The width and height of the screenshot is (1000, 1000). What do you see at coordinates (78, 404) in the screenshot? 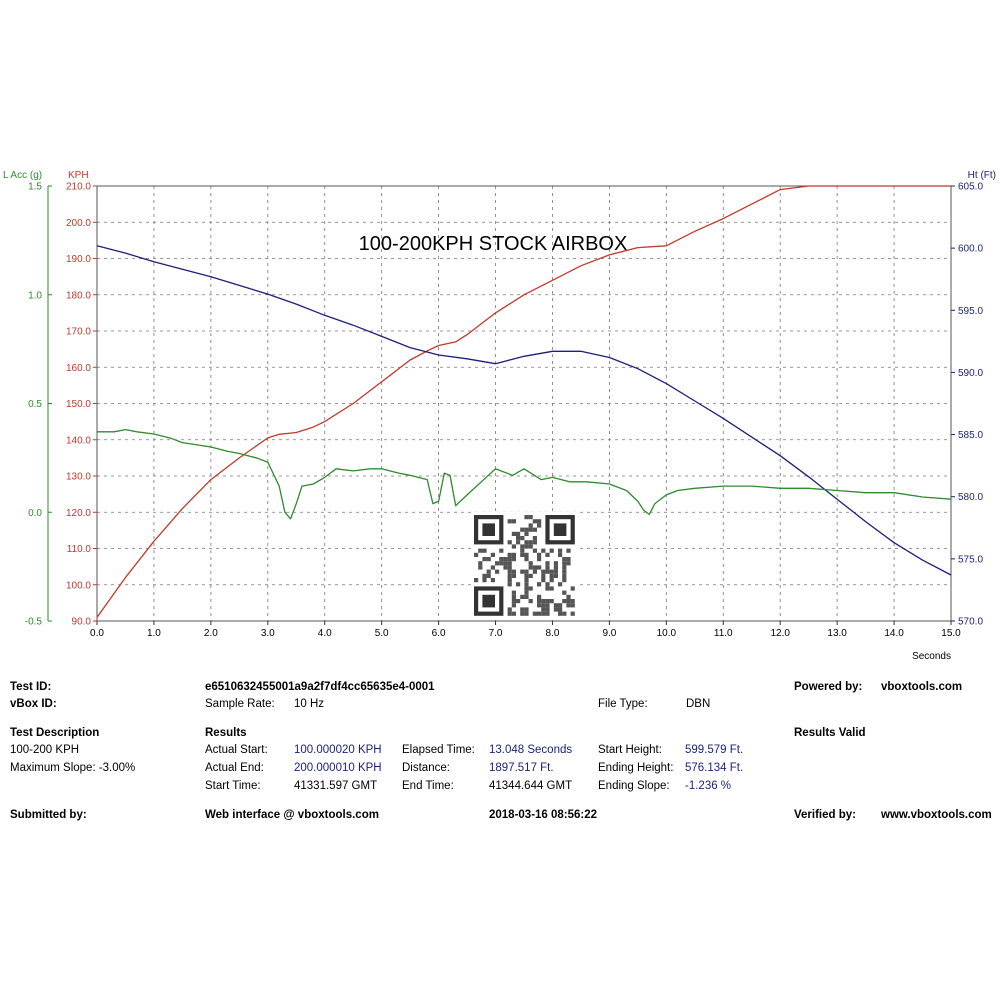
I see `kph-tick-label: 150.0` at bounding box center [78, 404].